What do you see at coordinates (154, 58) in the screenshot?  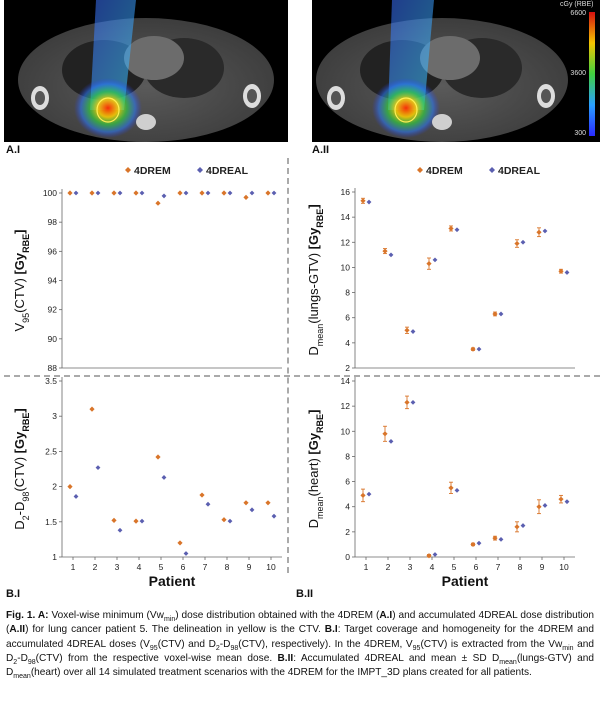 I see `heart` at bounding box center [154, 58].